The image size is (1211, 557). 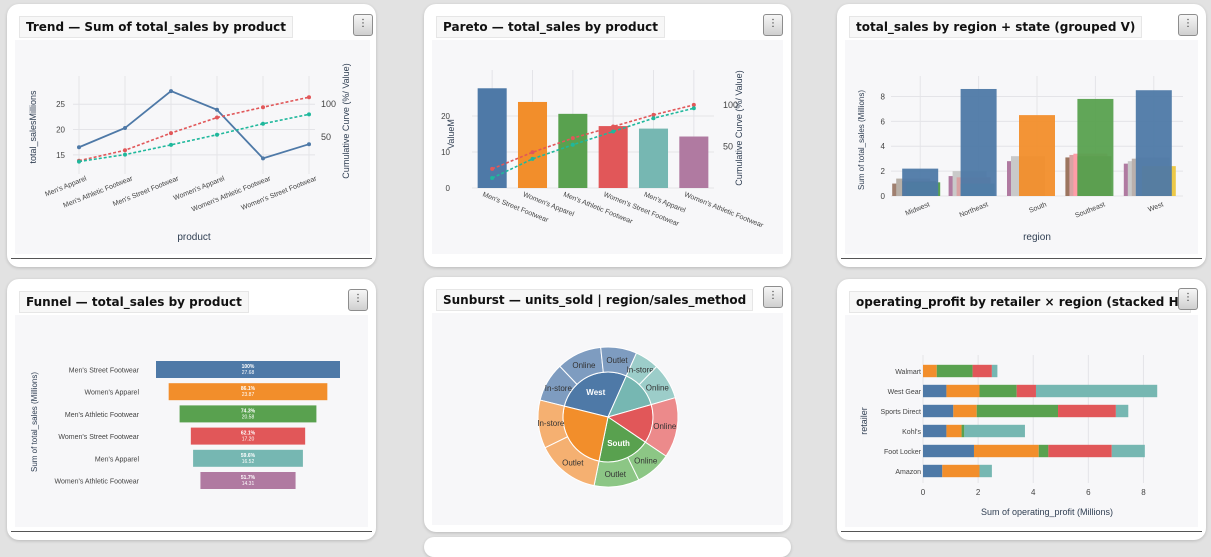 I want to click on y-tick-label: Sports Direct, so click(x=901, y=412).